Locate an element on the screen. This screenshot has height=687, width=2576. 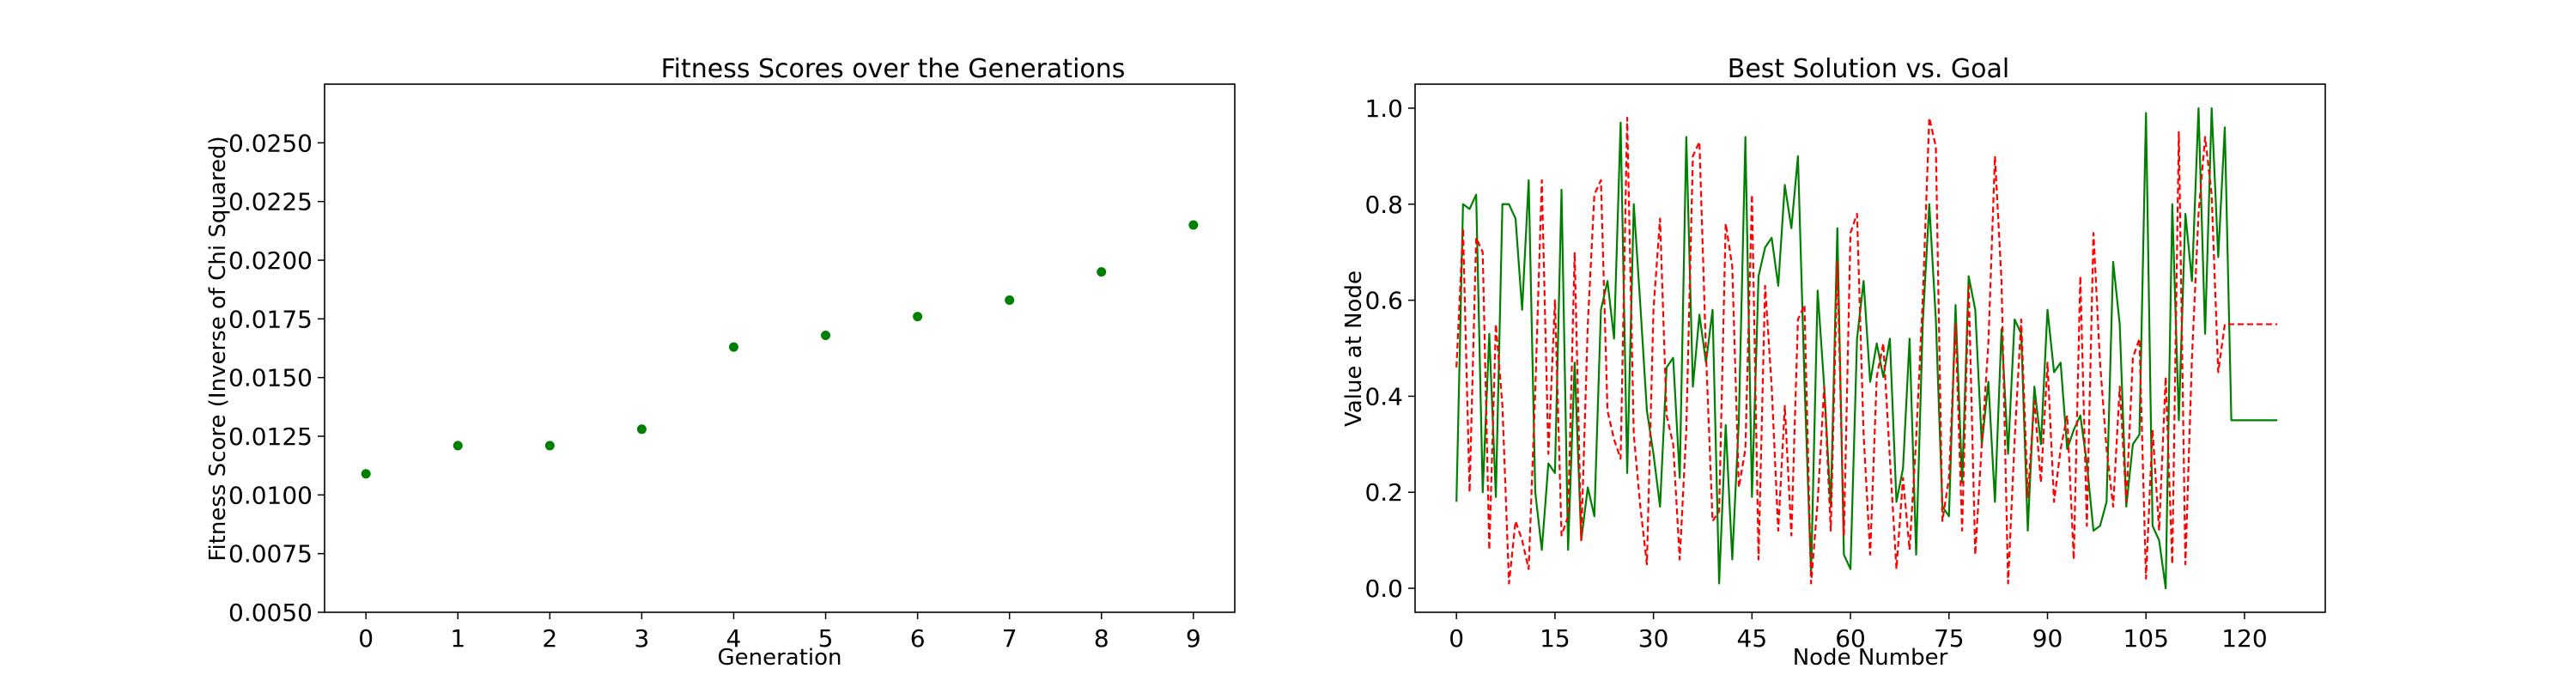
x-tick-label: 120 is located at coordinates (2244, 638).